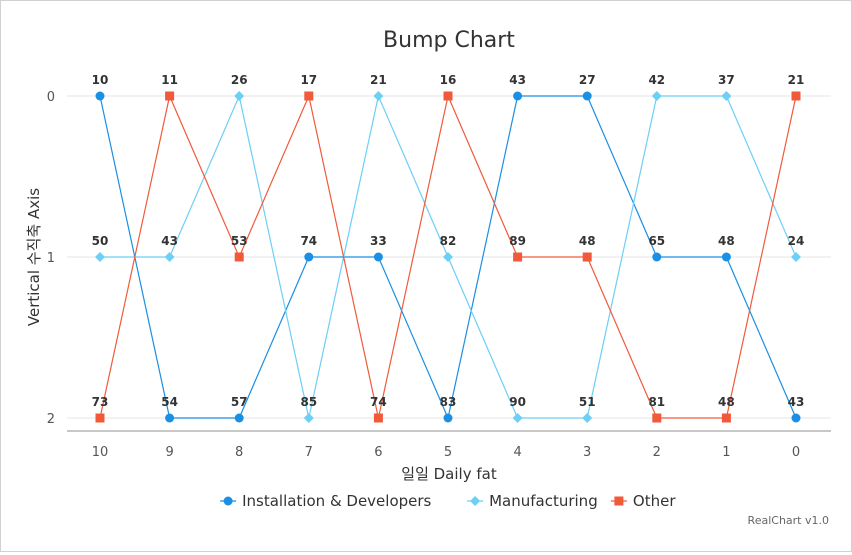  What do you see at coordinates (587, 402) in the screenshot?
I see `data-label: 51` at bounding box center [587, 402].